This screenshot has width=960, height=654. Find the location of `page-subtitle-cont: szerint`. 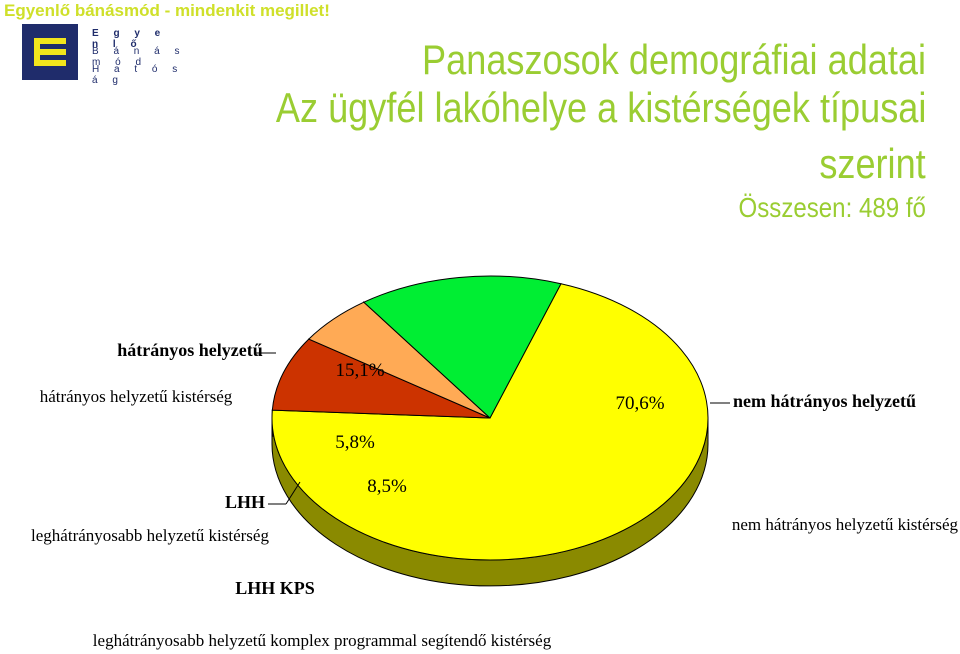

page-subtitle-cont: szerint is located at coordinates (872, 163).